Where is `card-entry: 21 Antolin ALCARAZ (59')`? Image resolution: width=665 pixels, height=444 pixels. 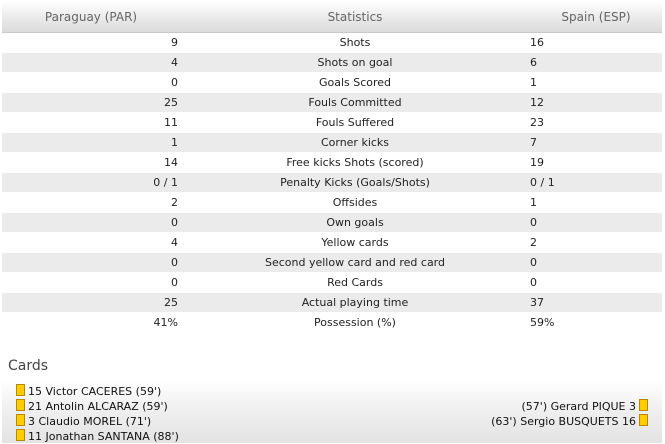
card-entry: 21 Antolin ALCARAZ (59') is located at coordinates (97, 406).